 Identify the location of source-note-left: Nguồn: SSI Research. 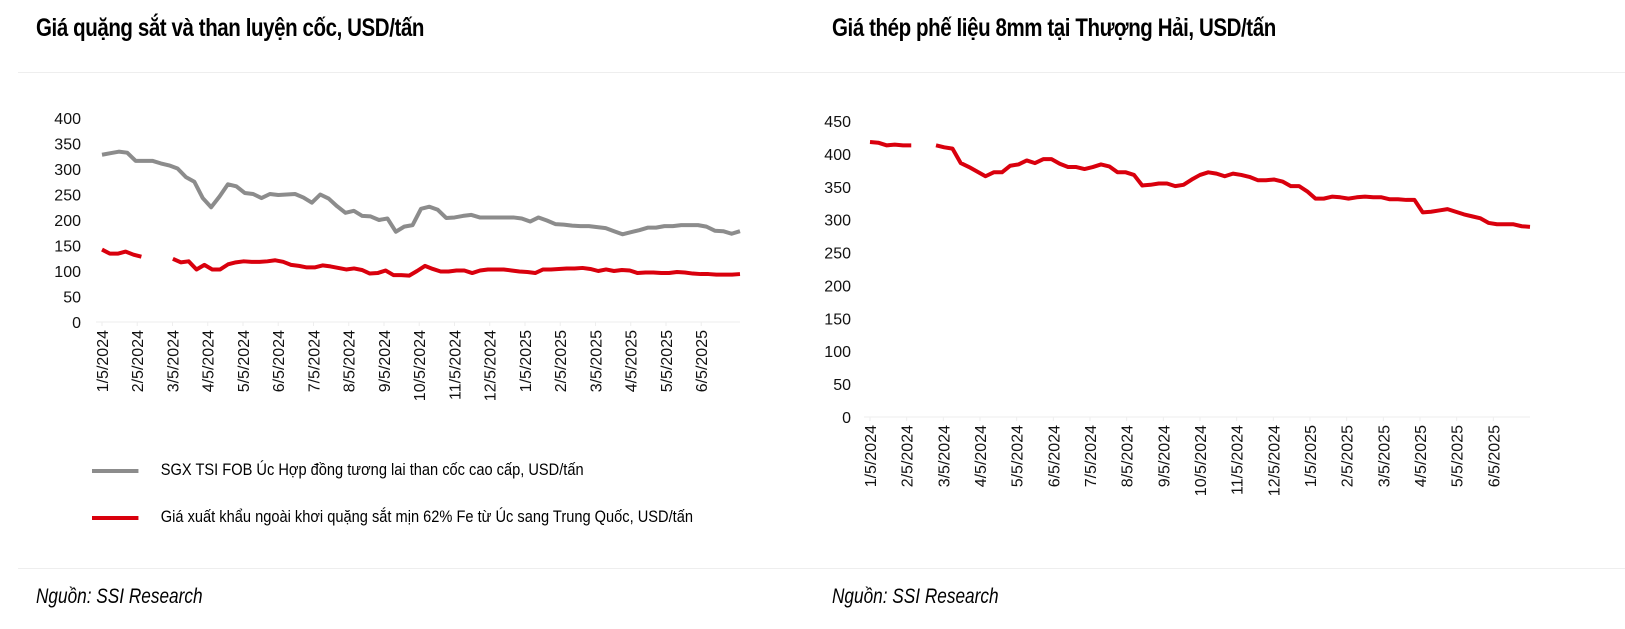
(119, 596).